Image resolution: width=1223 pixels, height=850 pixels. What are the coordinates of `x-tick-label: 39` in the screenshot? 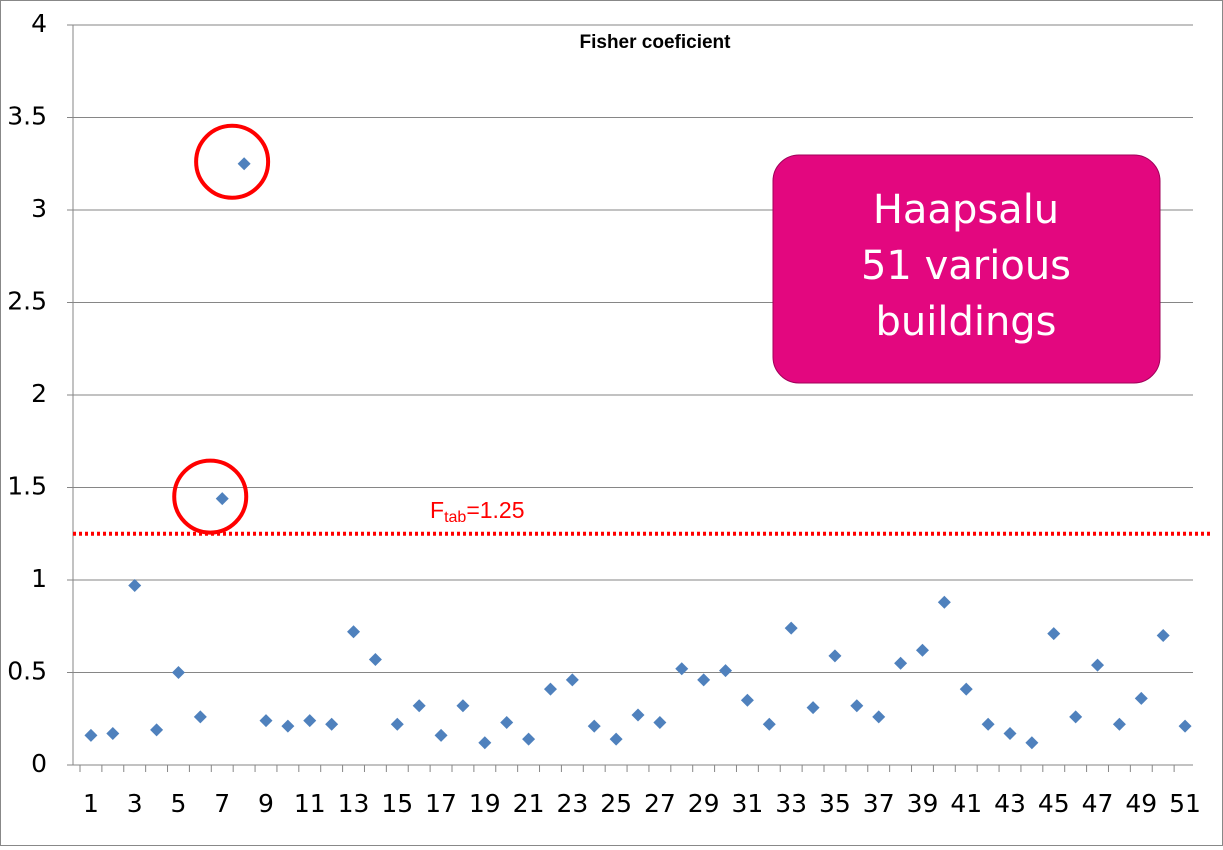 It's located at (923, 803).